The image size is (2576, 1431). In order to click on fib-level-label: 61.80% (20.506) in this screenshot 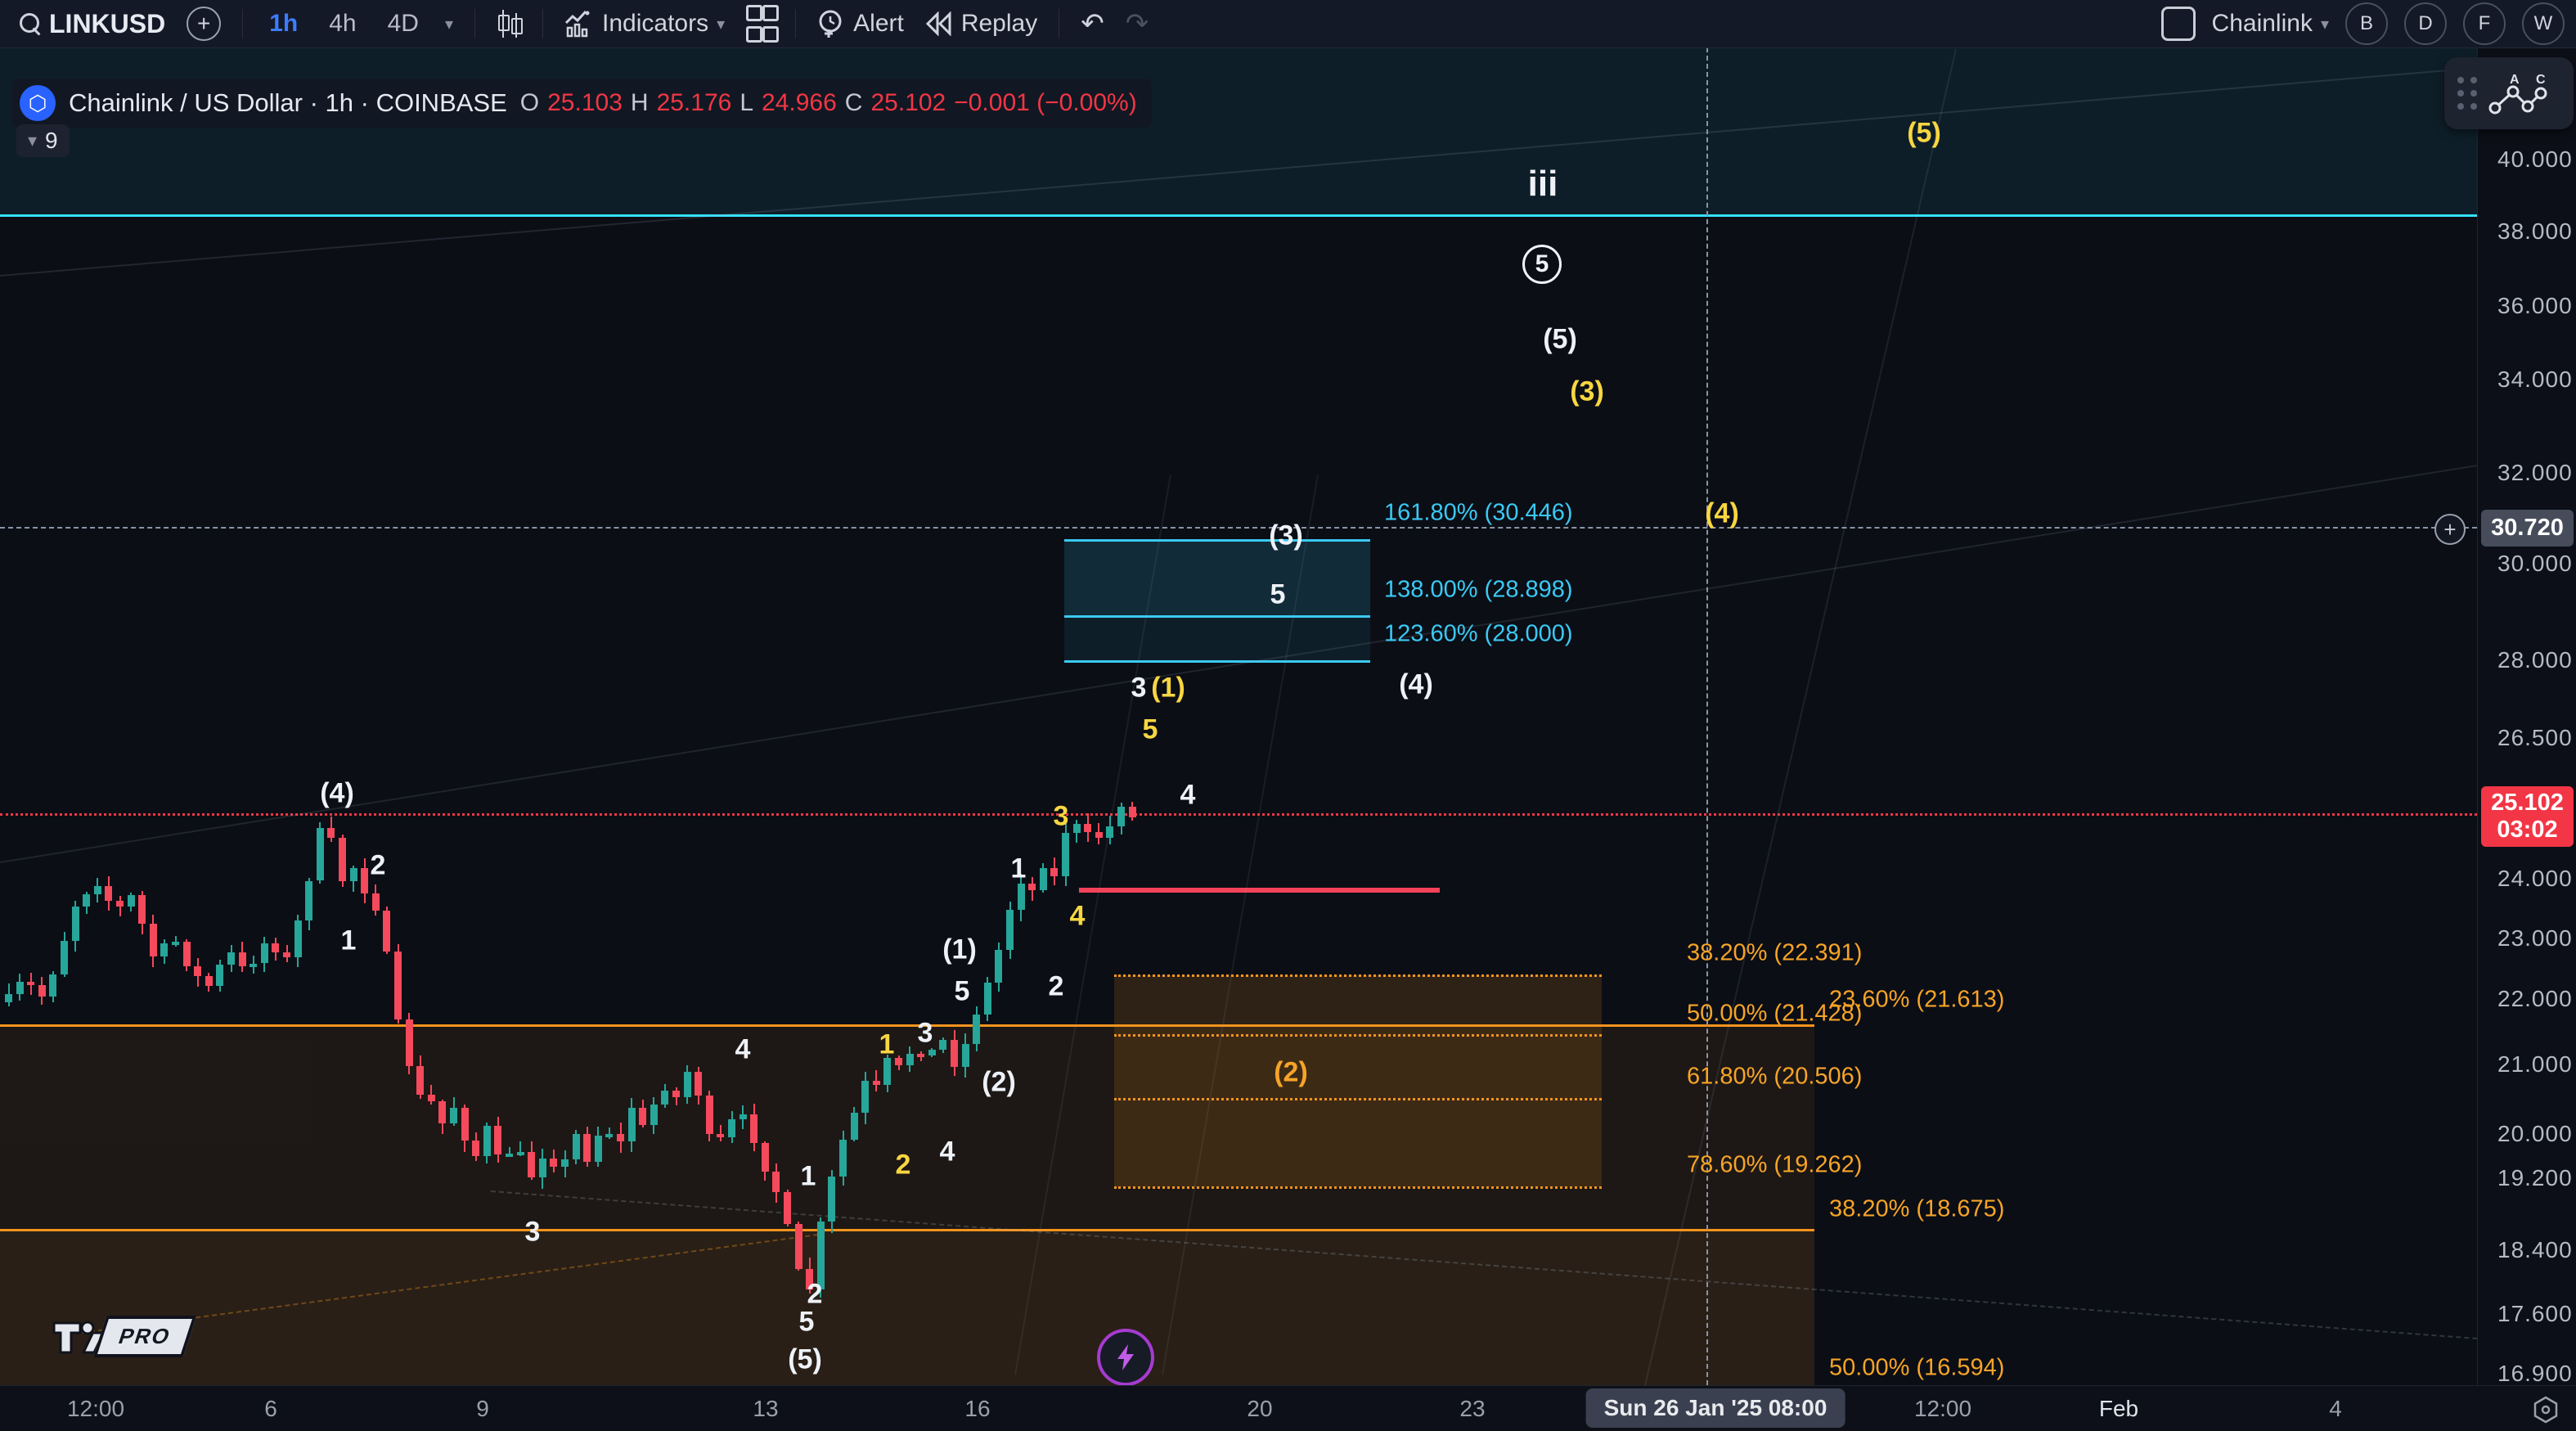, I will do `click(1775, 1077)`.